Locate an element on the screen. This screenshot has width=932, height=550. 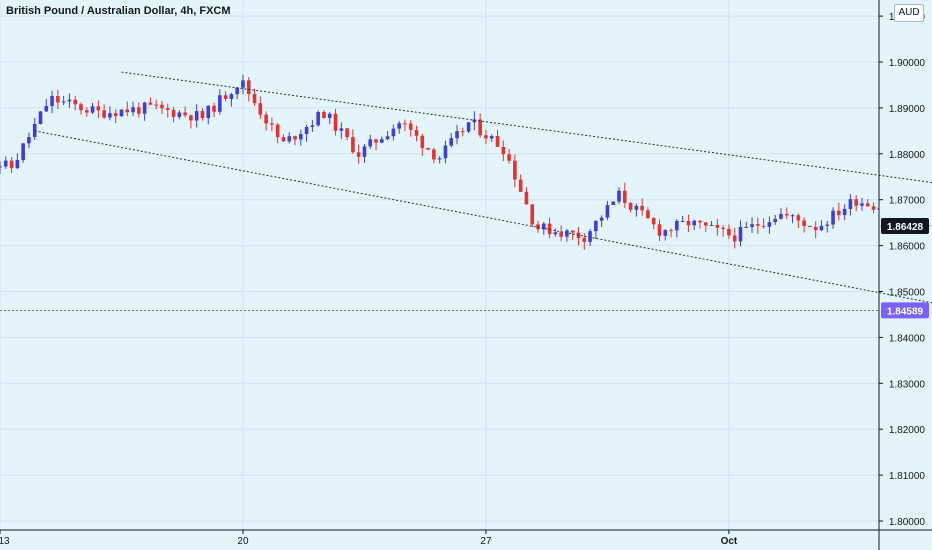
y-tick-label: 1.89000 is located at coordinates (907, 109).